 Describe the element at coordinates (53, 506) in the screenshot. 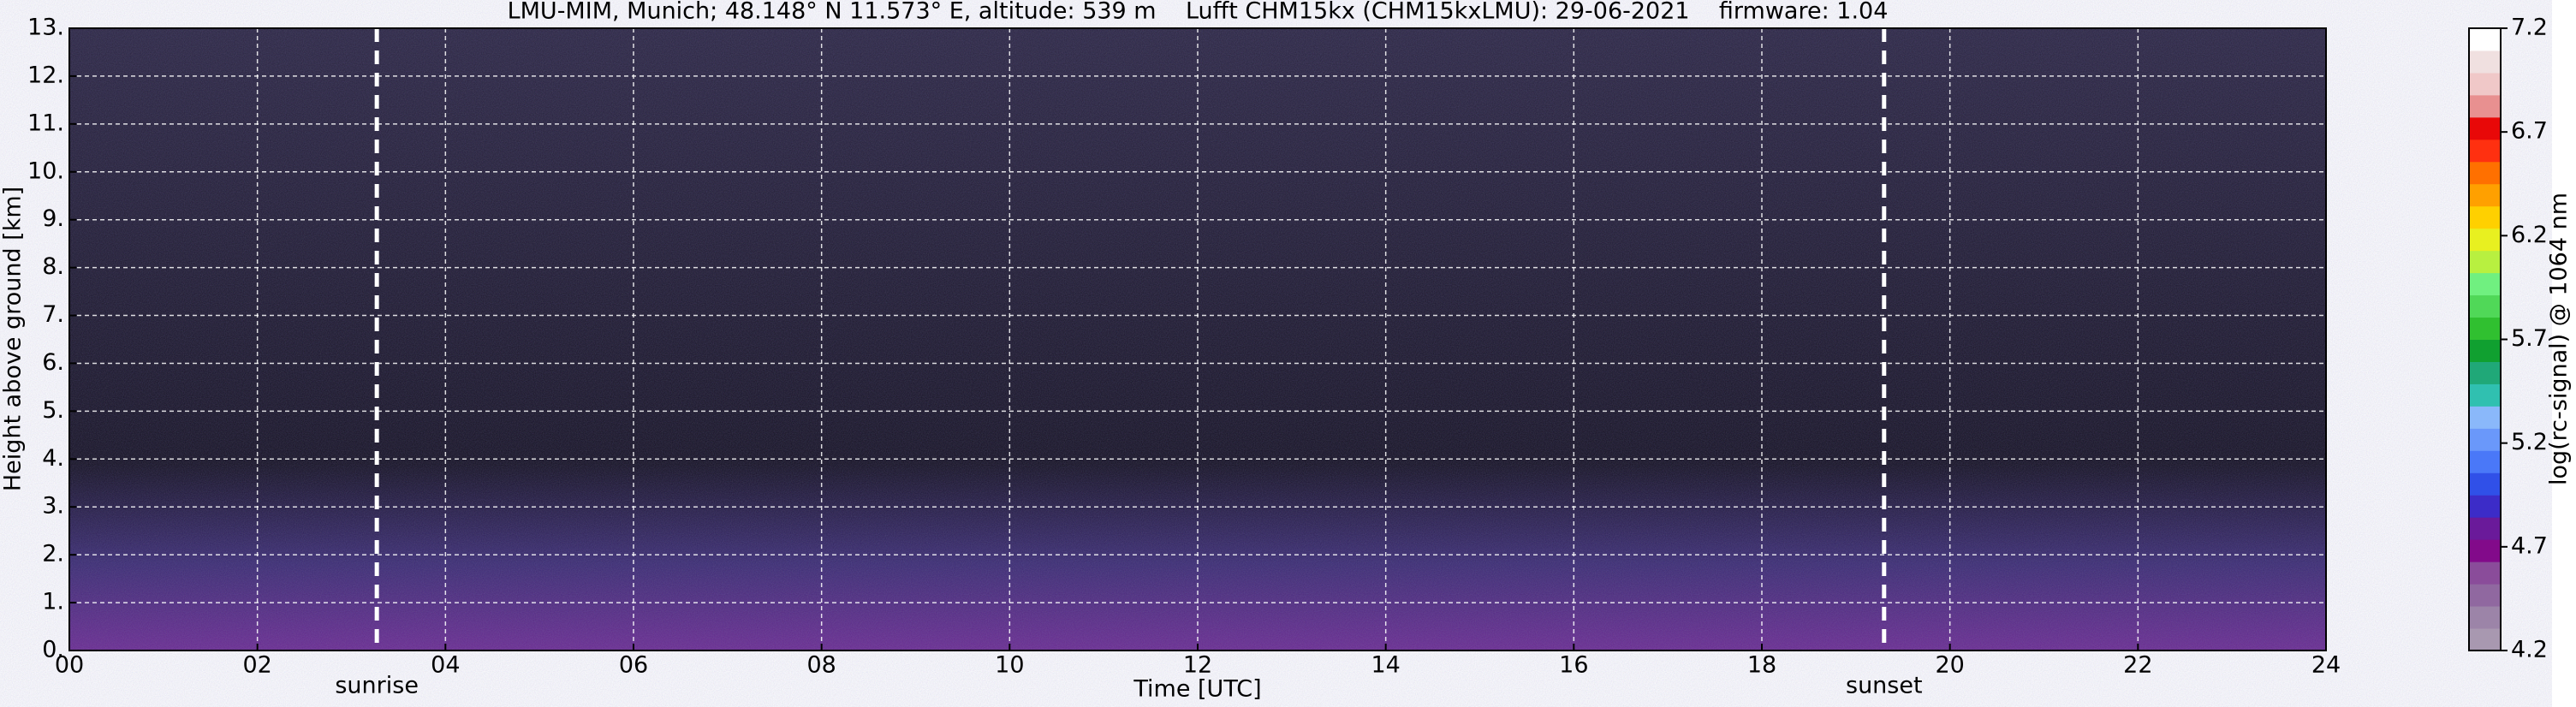

I see `y-tick-label: 3.` at that location.